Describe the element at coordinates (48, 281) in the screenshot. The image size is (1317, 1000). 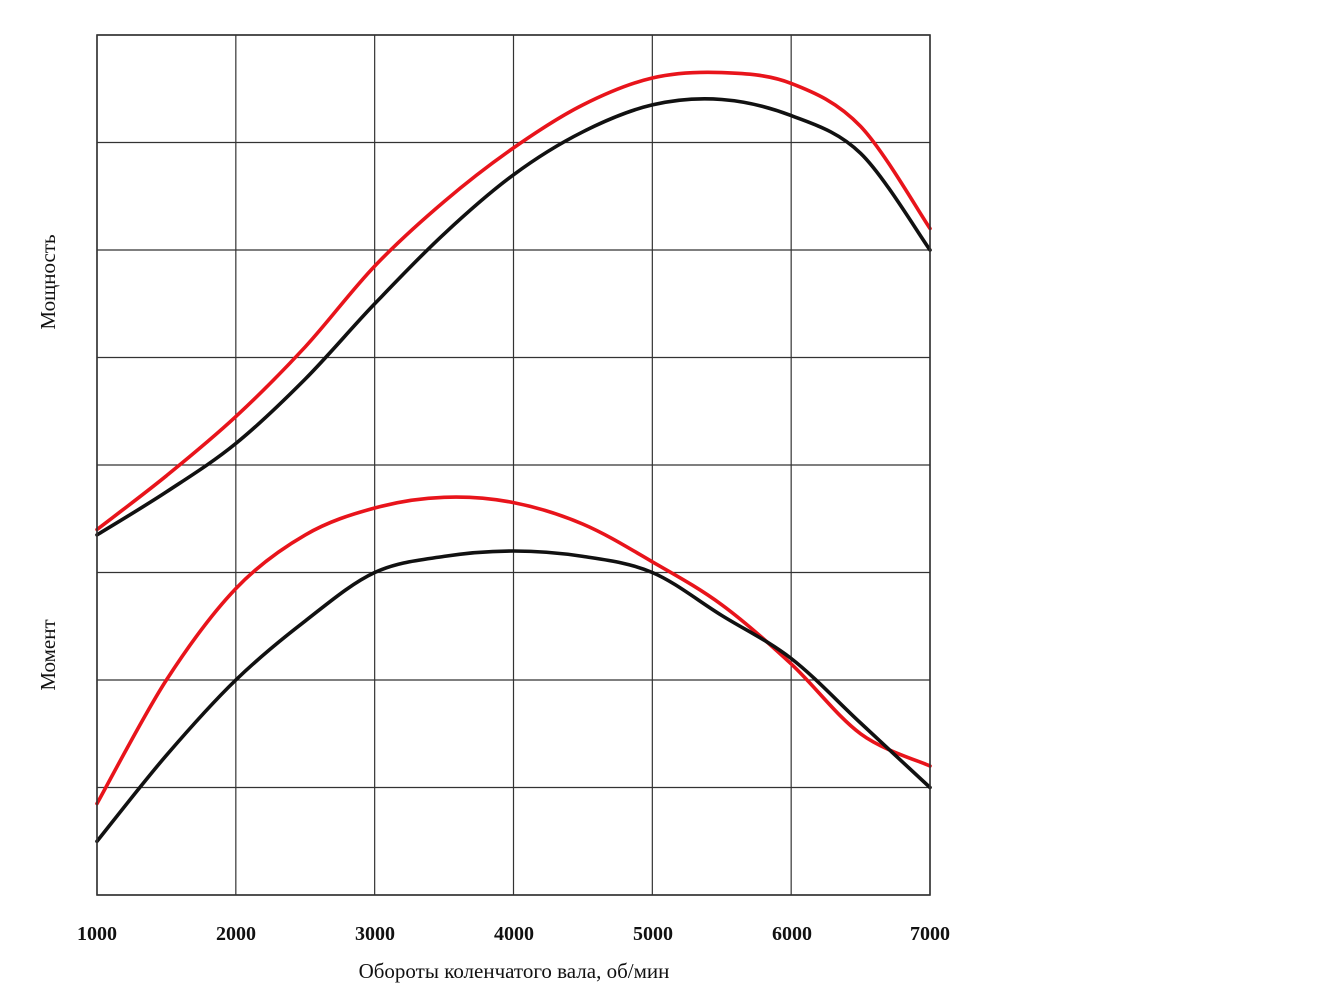
I see `y-axis-title-power: Мощность` at that location.